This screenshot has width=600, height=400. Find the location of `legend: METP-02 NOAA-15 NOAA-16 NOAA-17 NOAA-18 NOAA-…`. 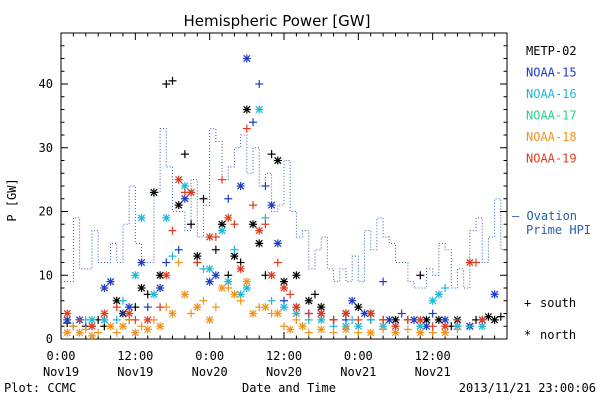

legend: METP-02 NOAA-15 NOAA-16 NOAA-17 NOAA-18 NOAA-… is located at coordinates (551, 193).